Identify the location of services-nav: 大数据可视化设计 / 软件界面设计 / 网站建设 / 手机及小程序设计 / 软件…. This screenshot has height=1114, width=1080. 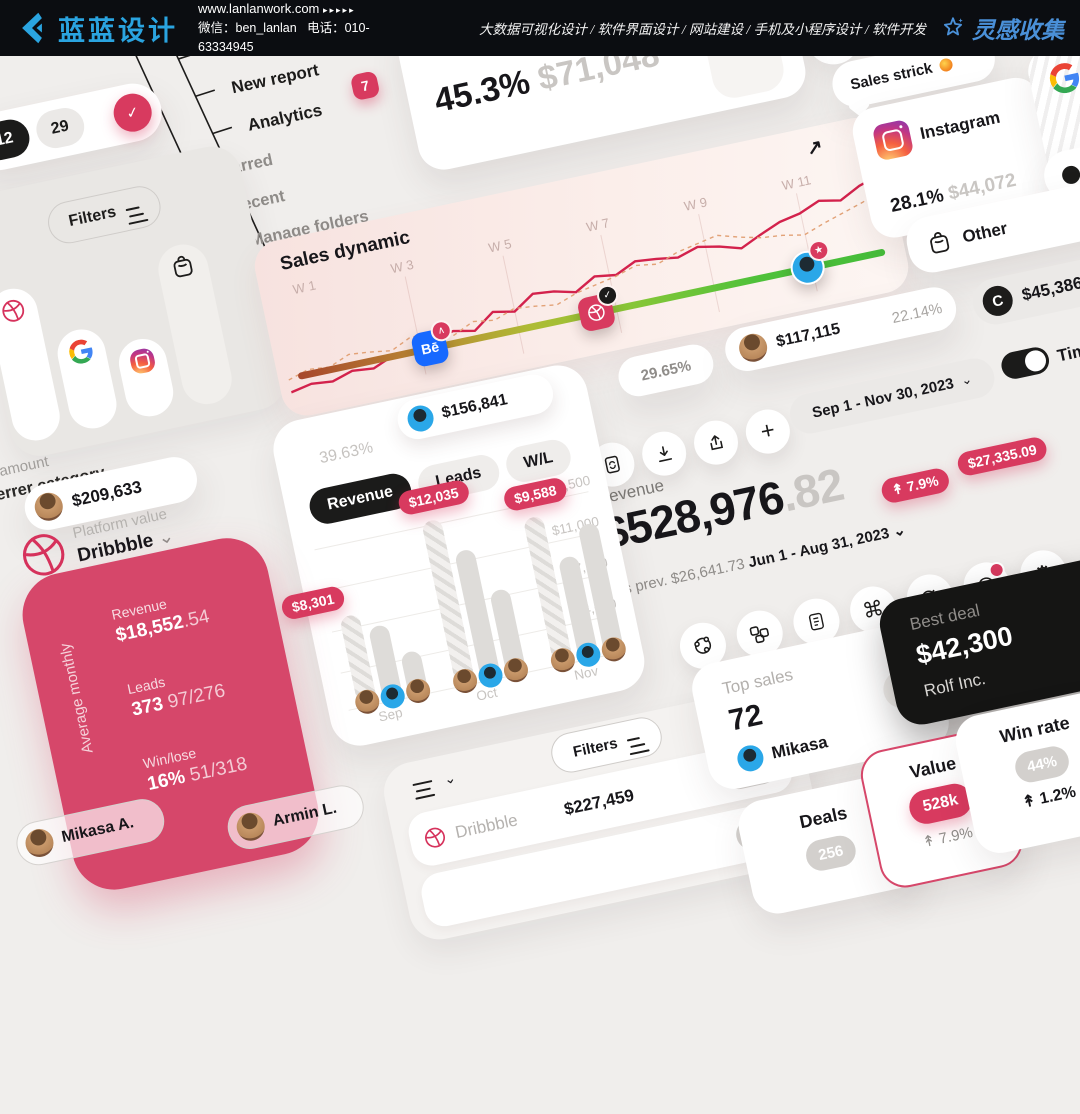
(702, 29).